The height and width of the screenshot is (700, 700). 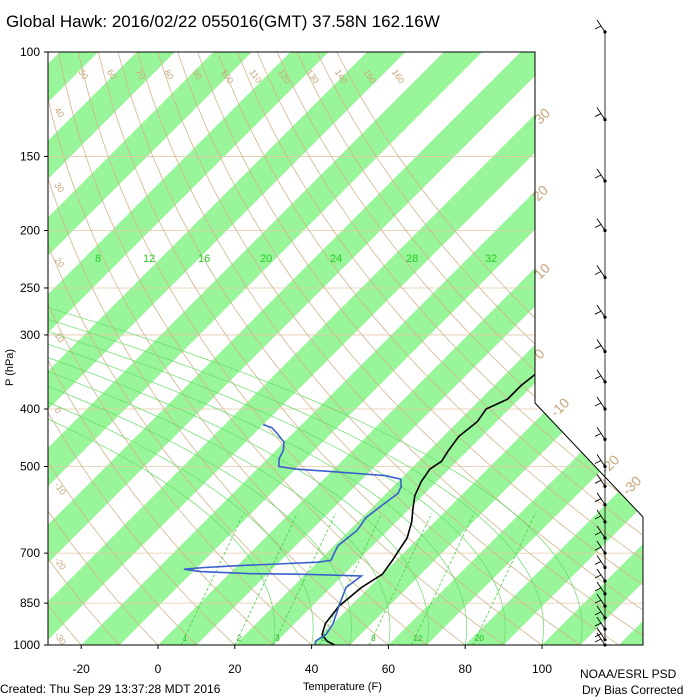 What do you see at coordinates (84, 348) in the screenshot?
I see `dry-adiabat` at bounding box center [84, 348].